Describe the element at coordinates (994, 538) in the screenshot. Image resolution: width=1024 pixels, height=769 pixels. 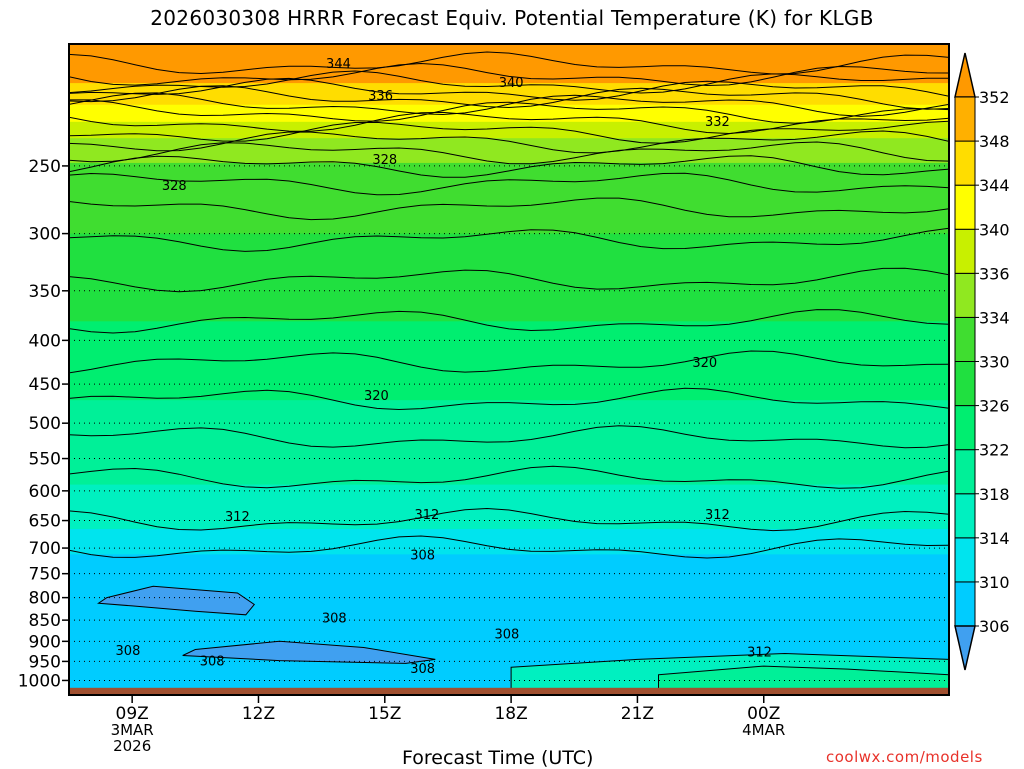
I see `colorbar-label: 314` at that location.